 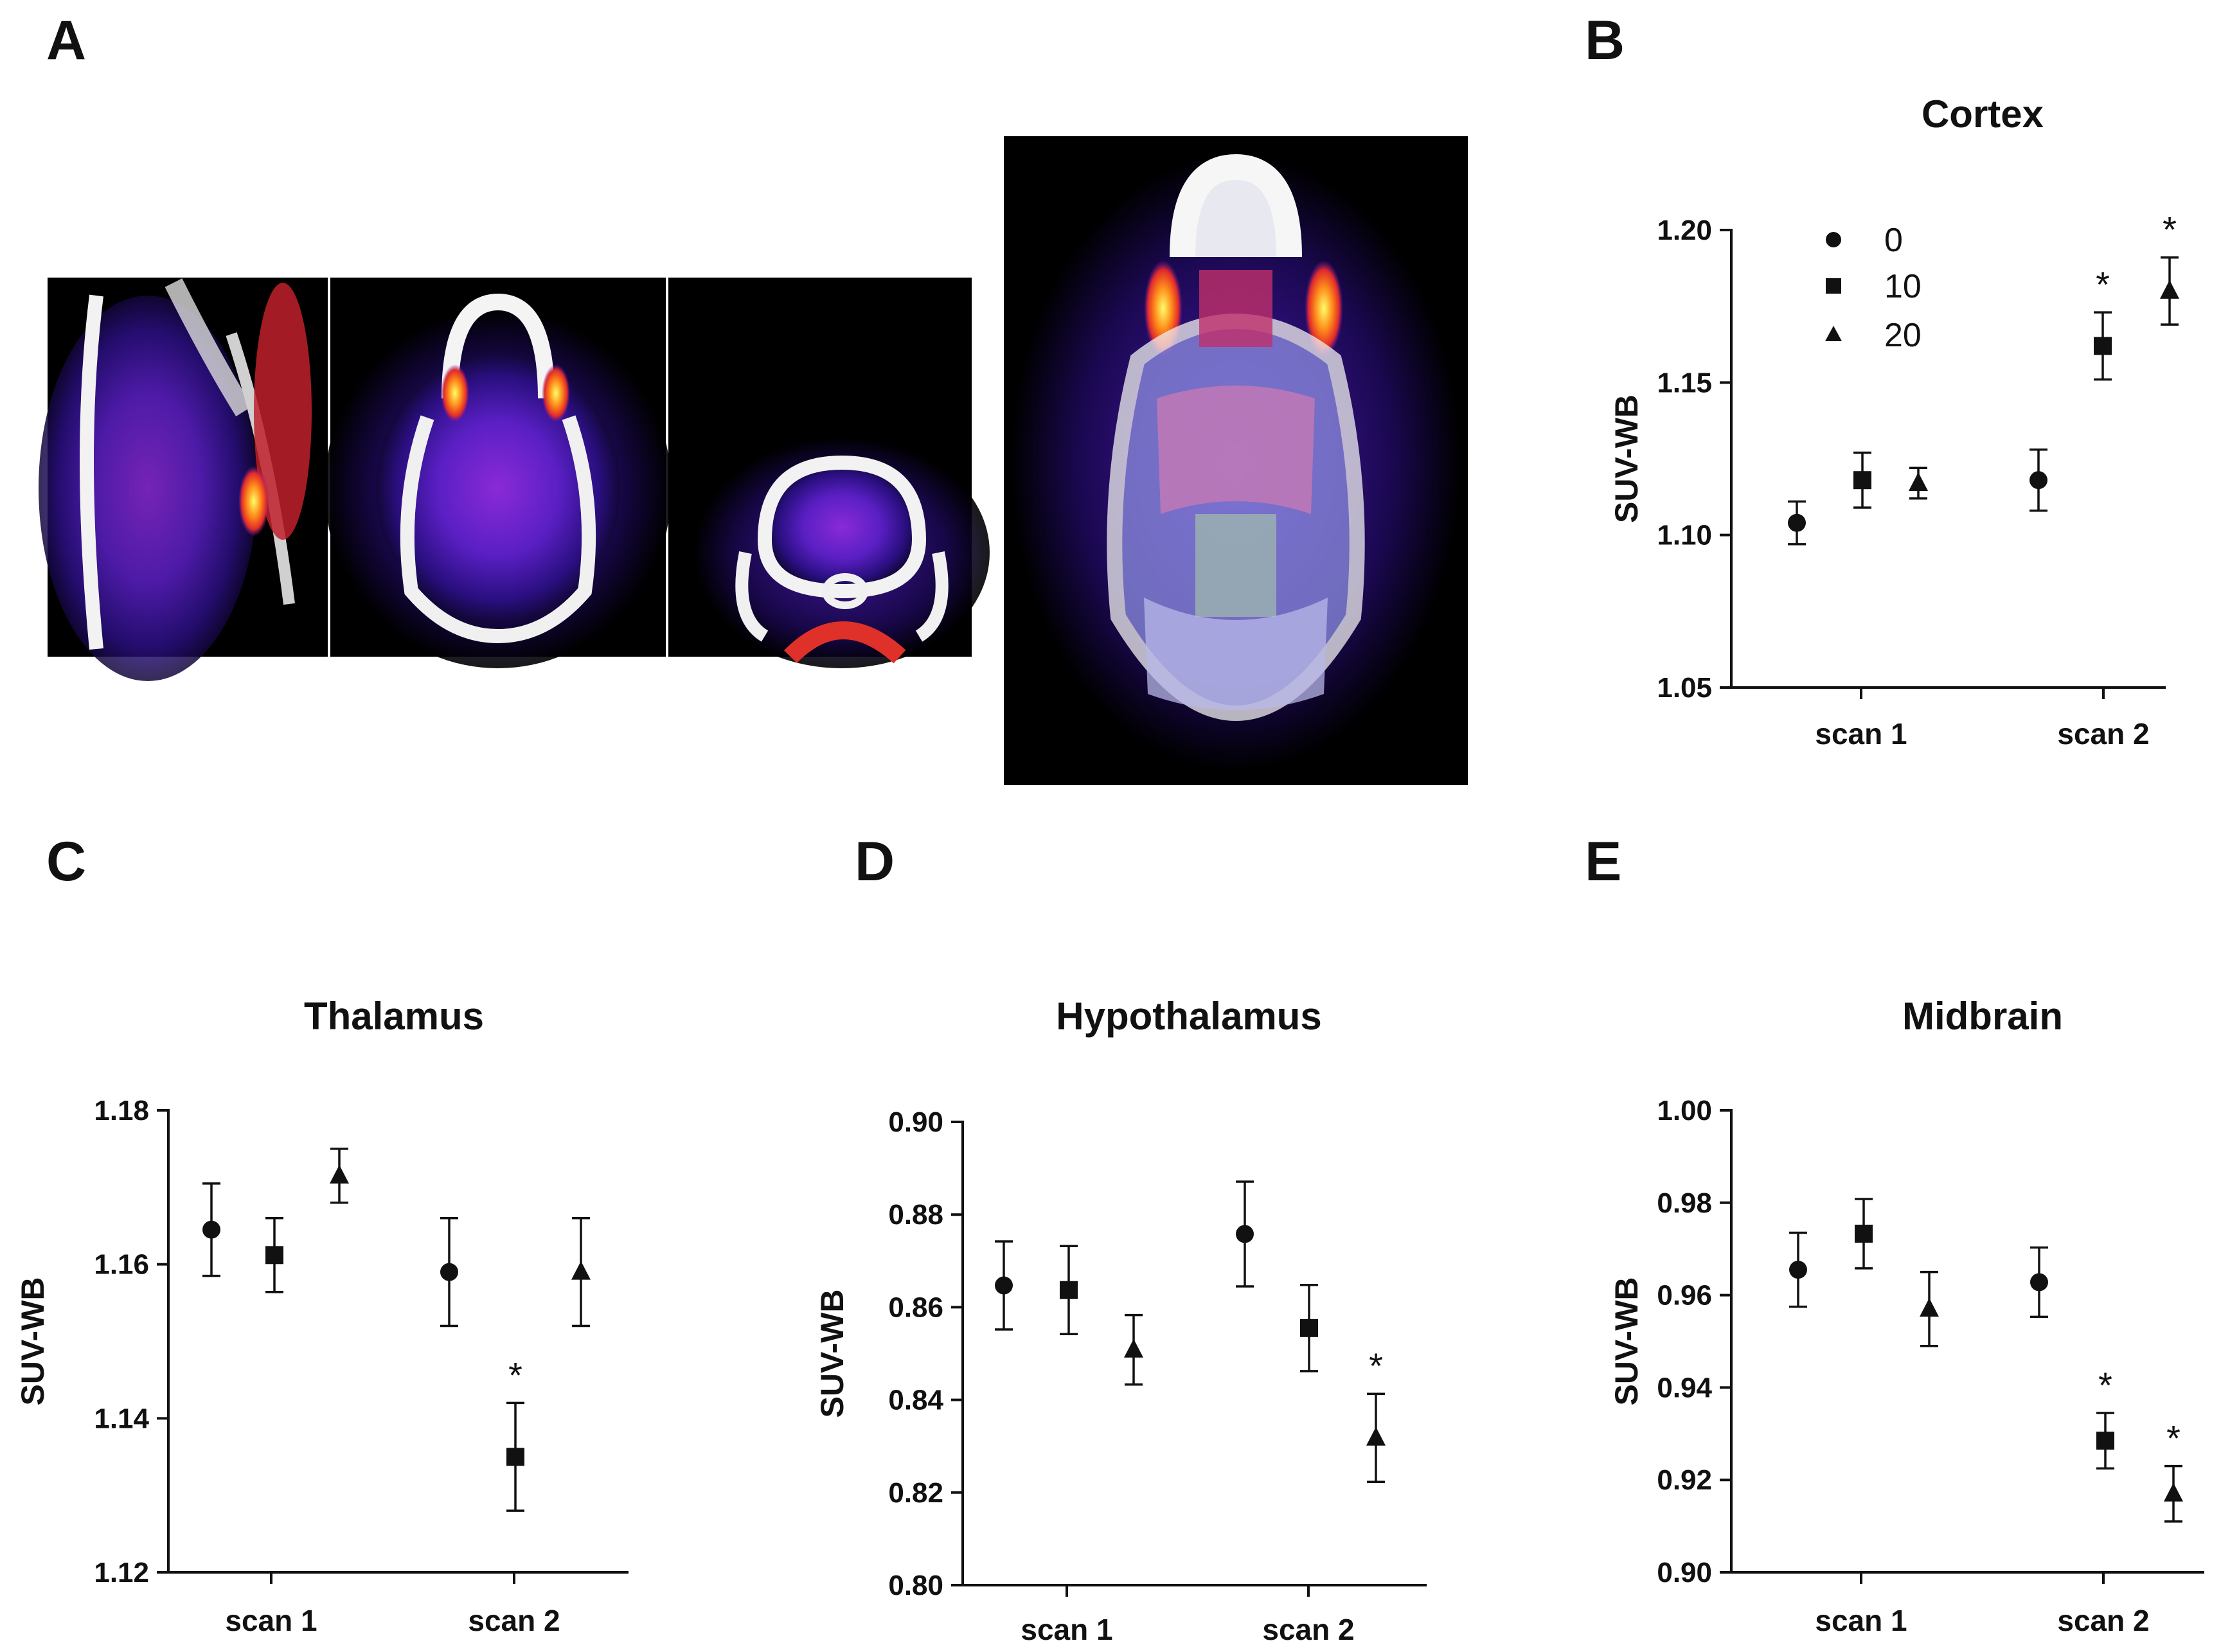 I want to click on thalamus-y-tick-label: 1.14, so click(x=121, y=1418).